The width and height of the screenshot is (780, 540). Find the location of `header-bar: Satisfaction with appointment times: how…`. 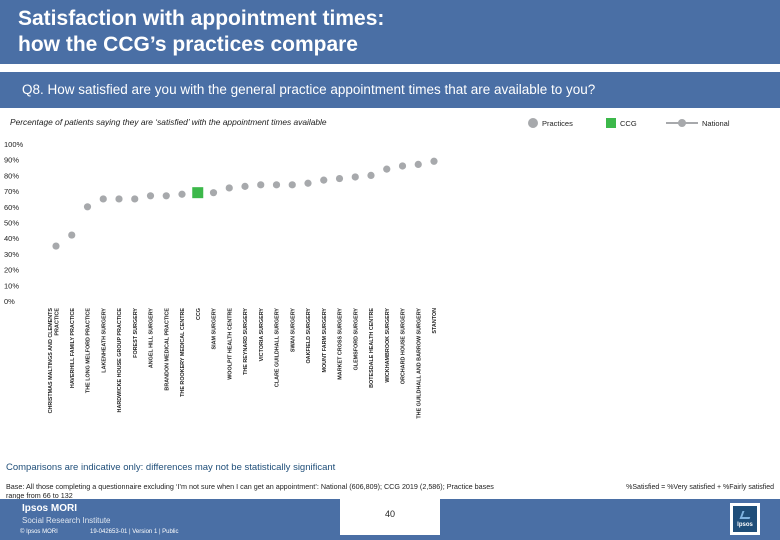

header-bar: Satisfaction with appointment times: how… is located at coordinates (390, 32).